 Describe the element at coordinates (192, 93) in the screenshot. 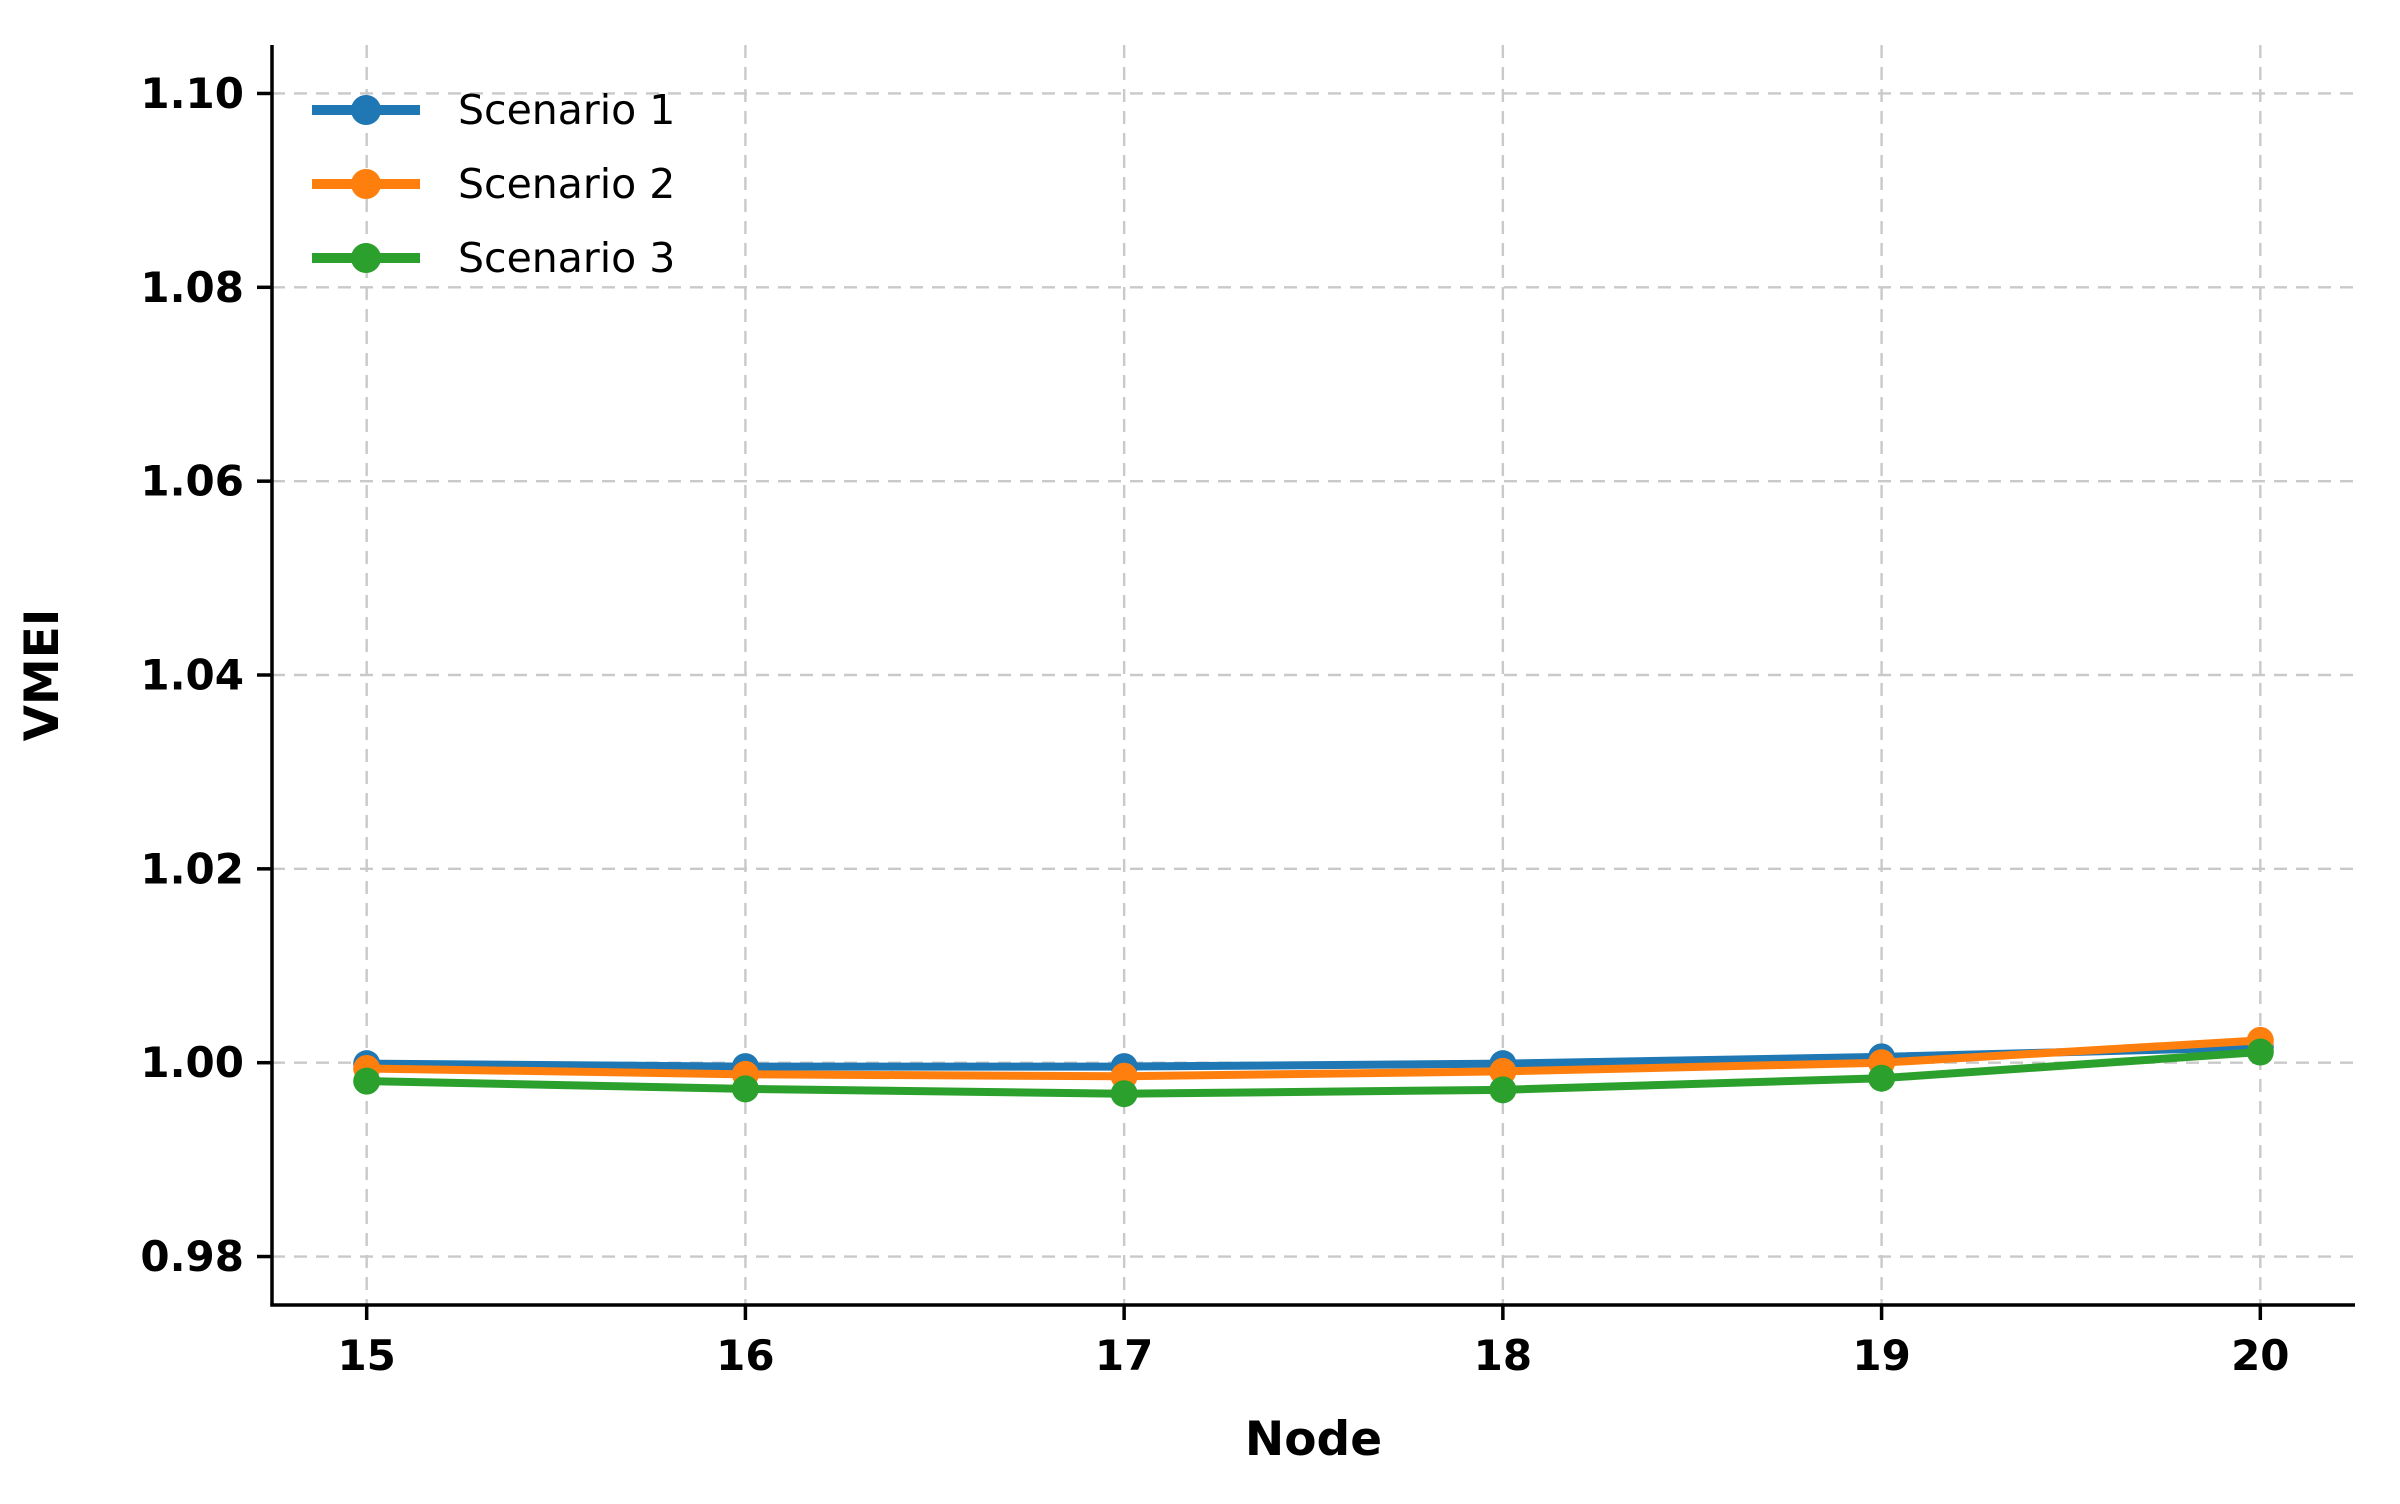

I see `y-tick-label: 1.10` at that location.